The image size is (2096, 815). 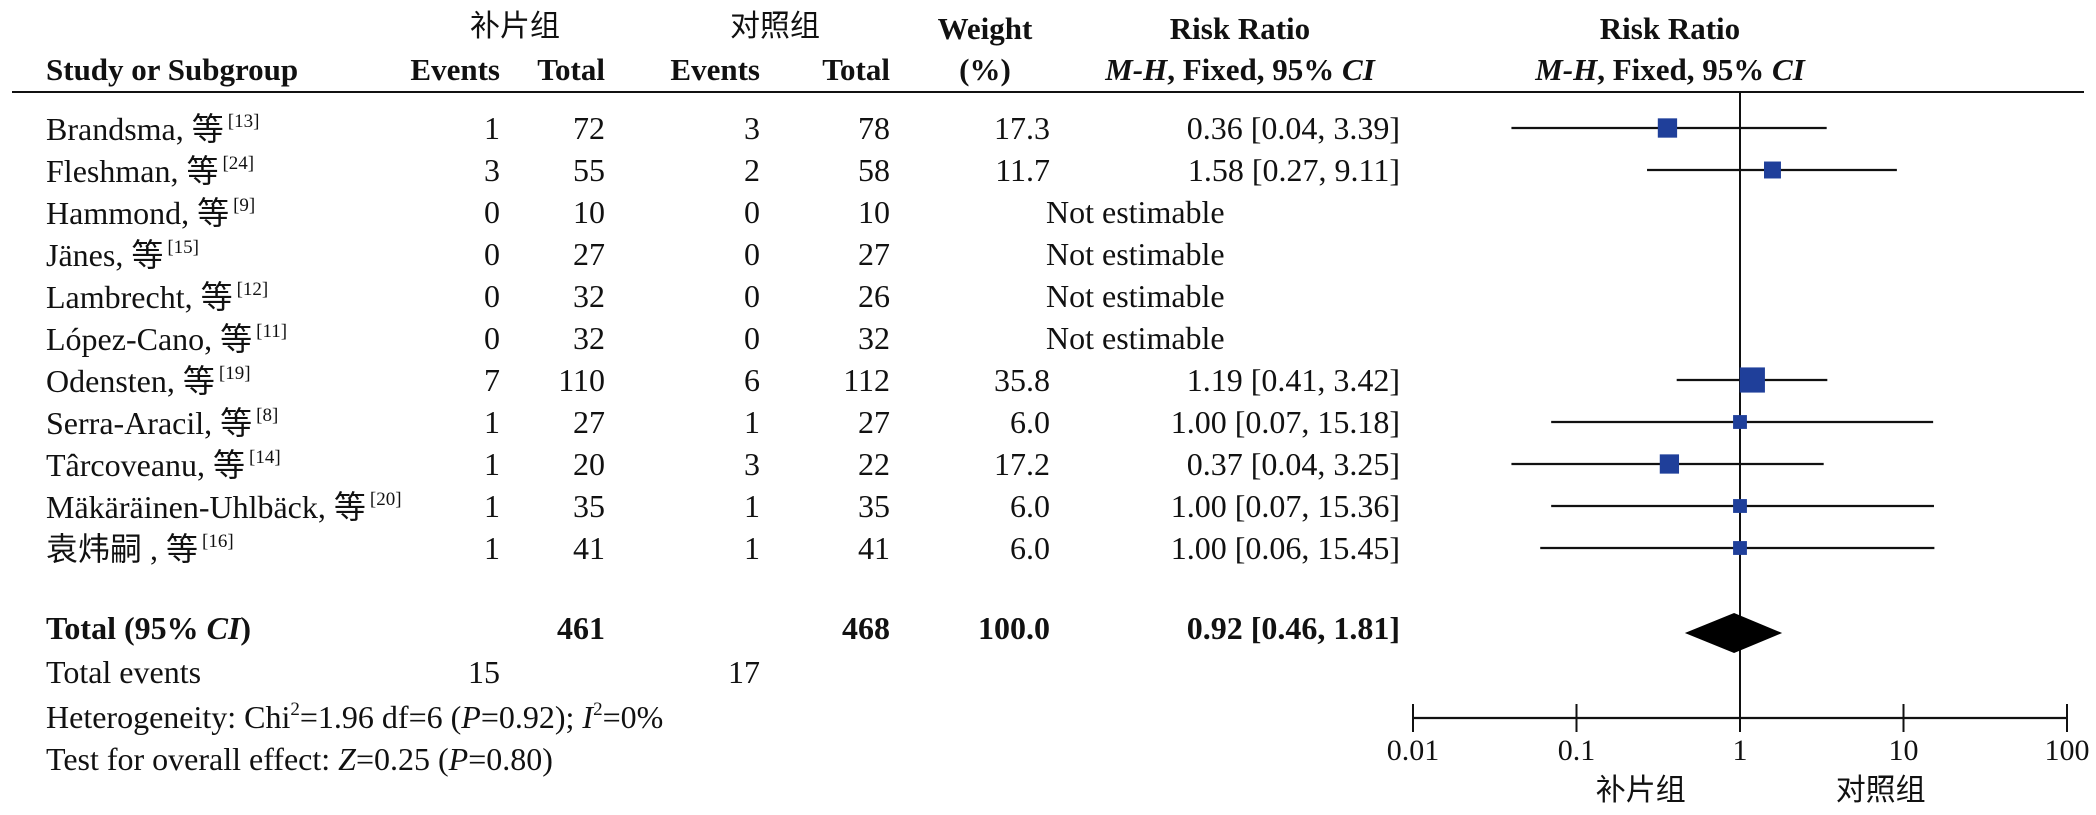 What do you see at coordinates (515, 26) in the screenshot?
I see `header-group-exp: 补片组` at bounding box center [515, 26].